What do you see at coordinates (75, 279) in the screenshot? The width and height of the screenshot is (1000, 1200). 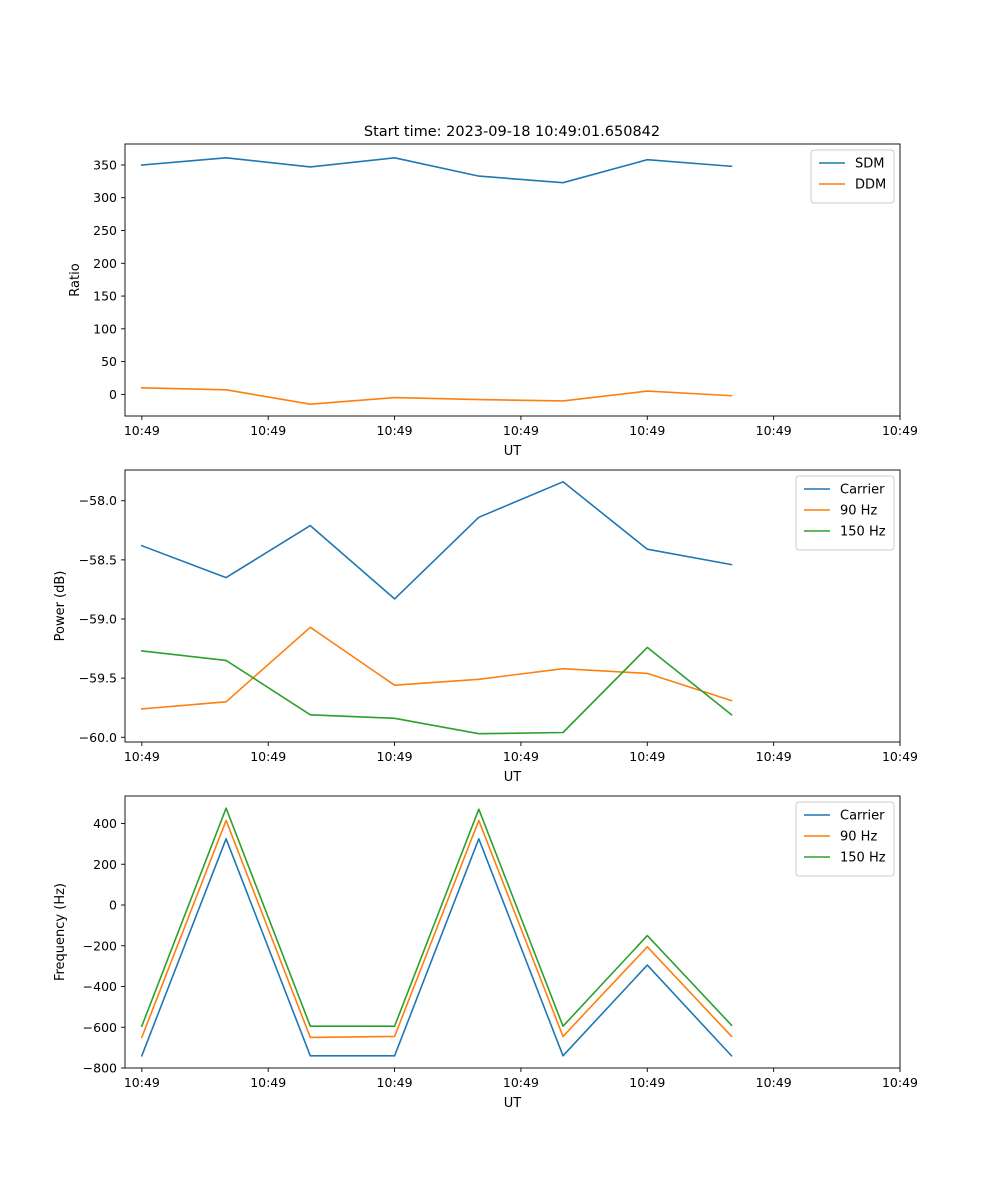 I see `y-axis-label: Ratio` at bounding box center [75, 279].